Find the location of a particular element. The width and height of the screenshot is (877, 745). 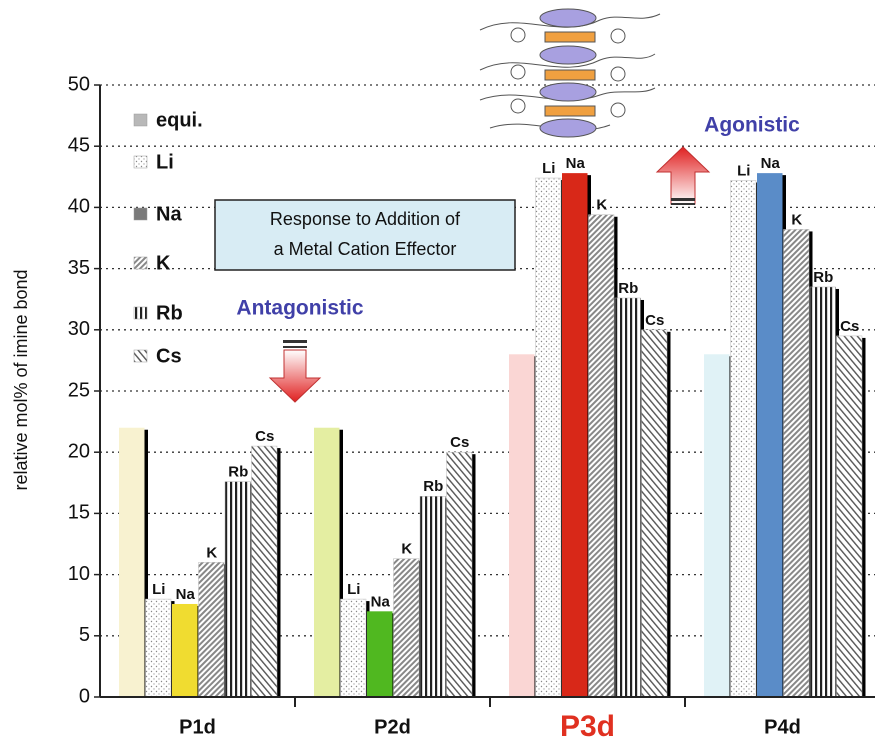

legend-label: K is located at coordinates (163, 263).